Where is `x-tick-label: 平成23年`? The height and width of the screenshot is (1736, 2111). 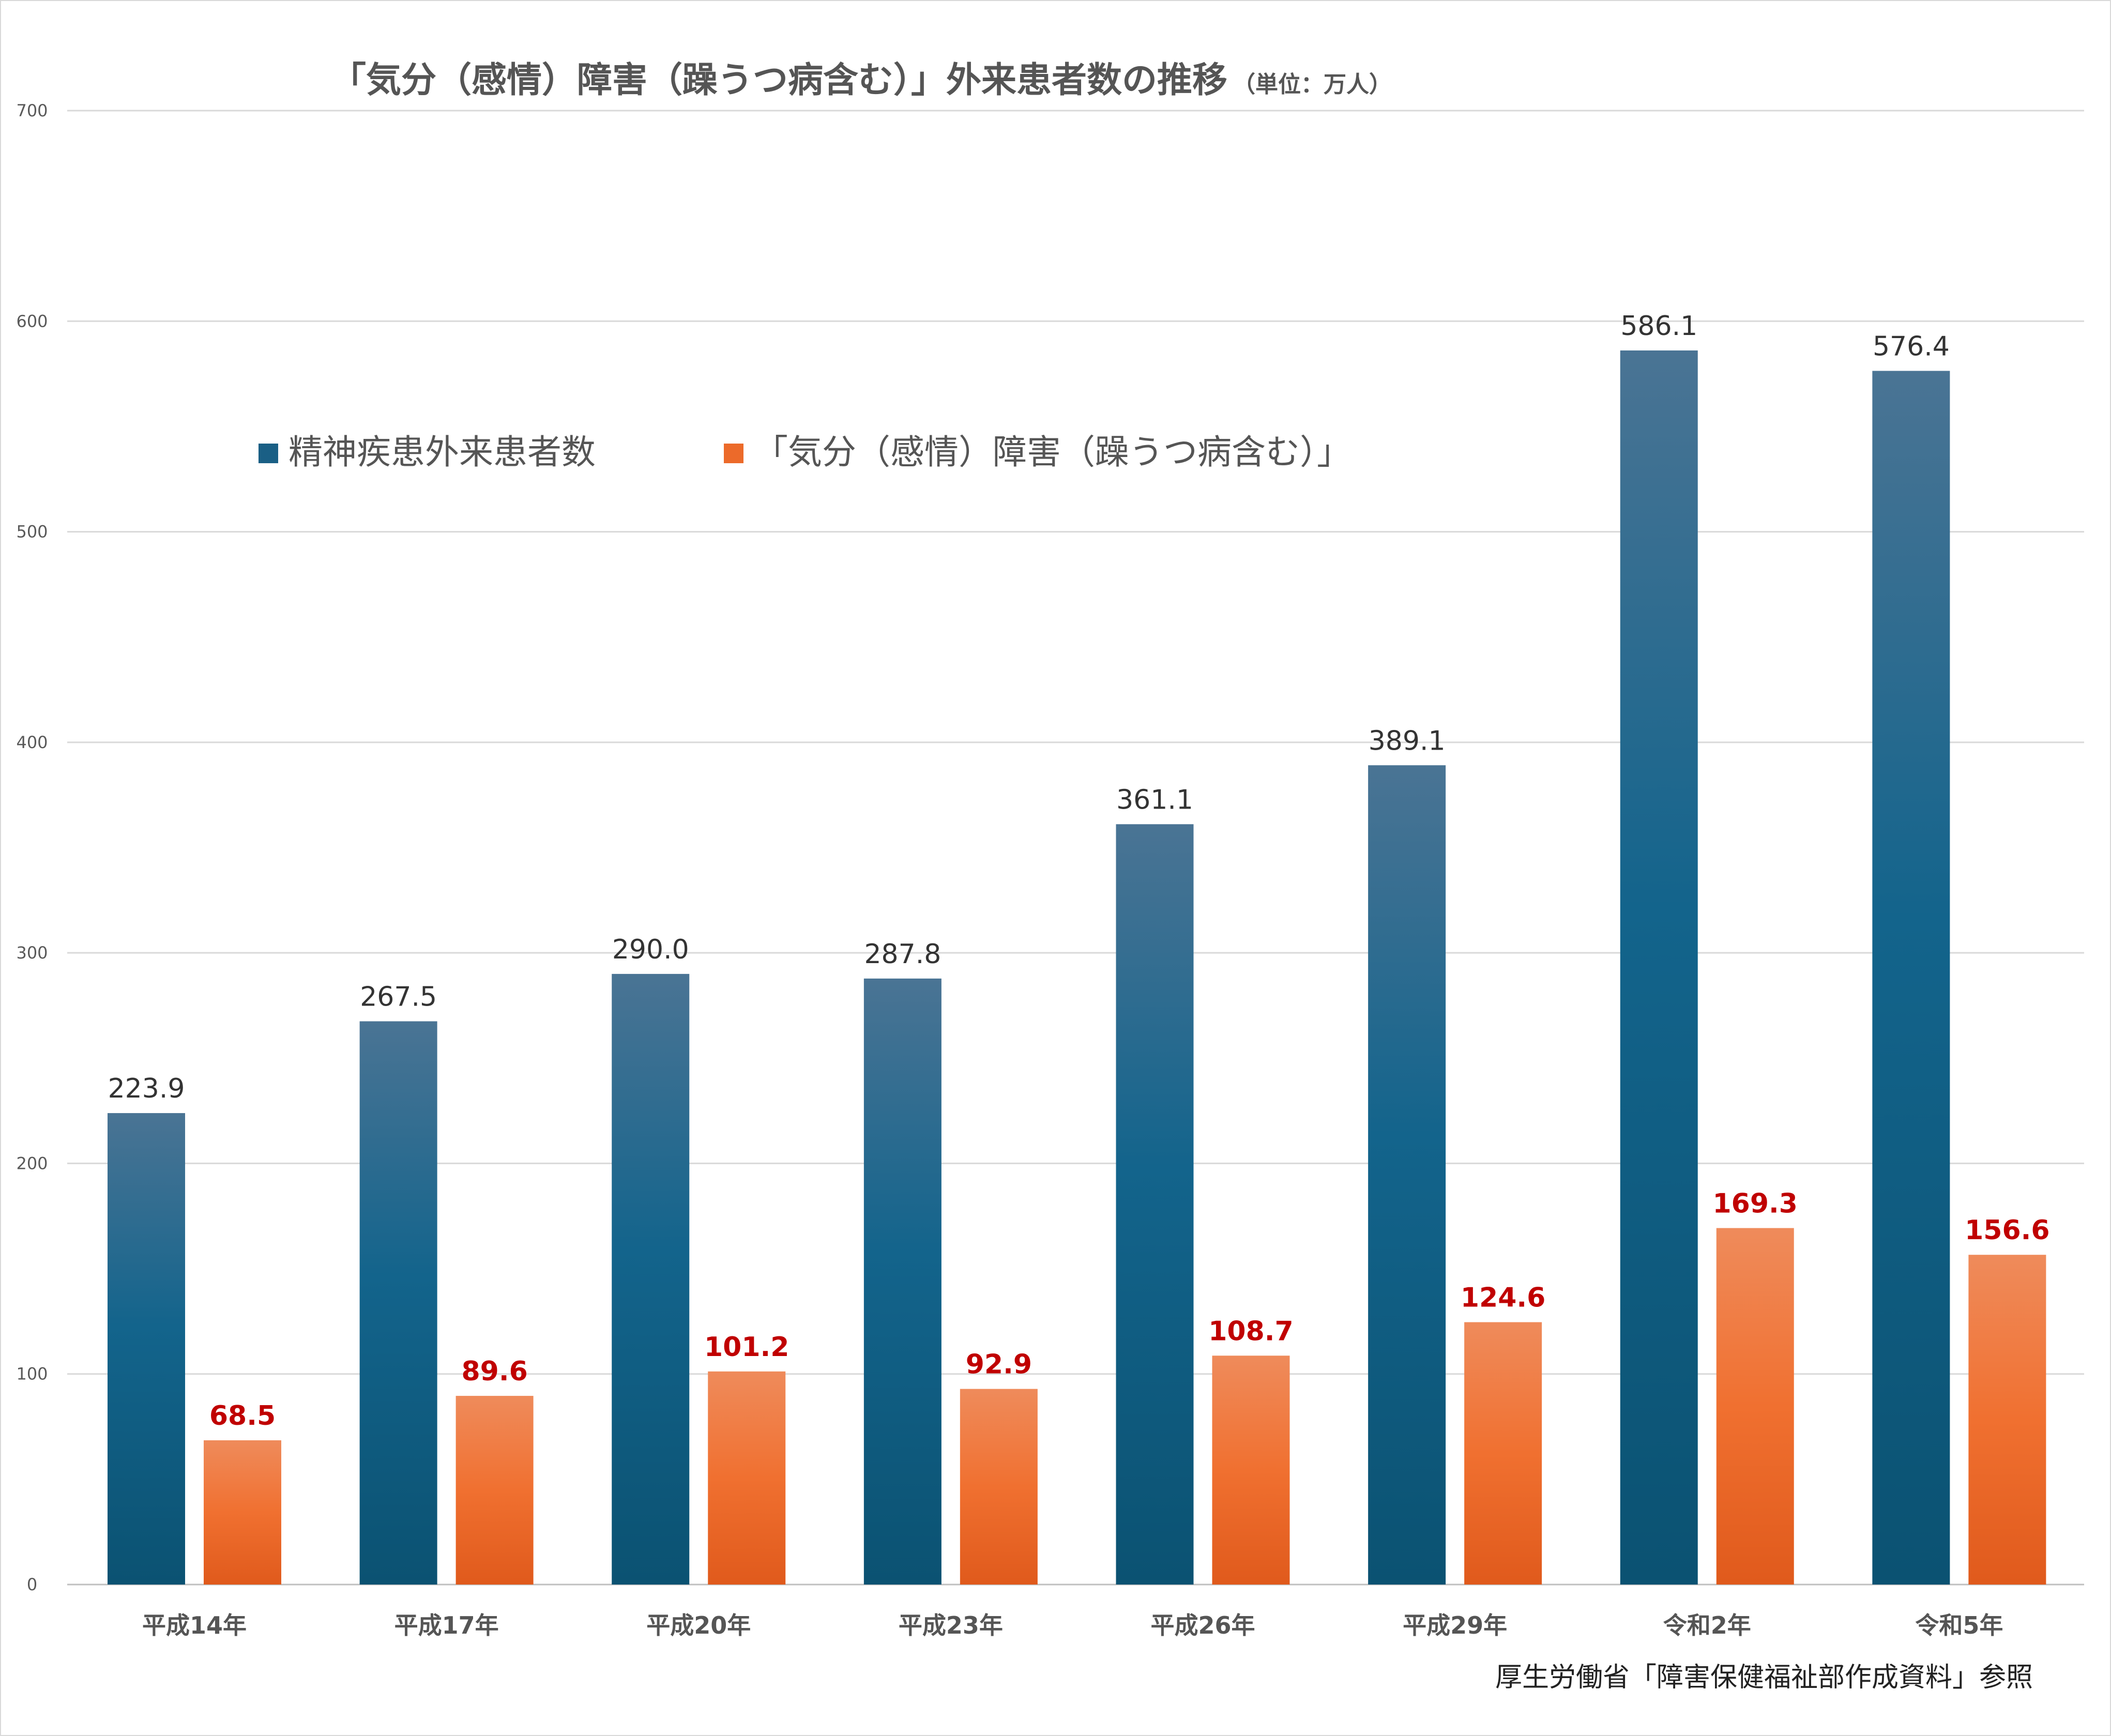
x-tick-label: 平成23年 is located at coordinates (951, 1625).